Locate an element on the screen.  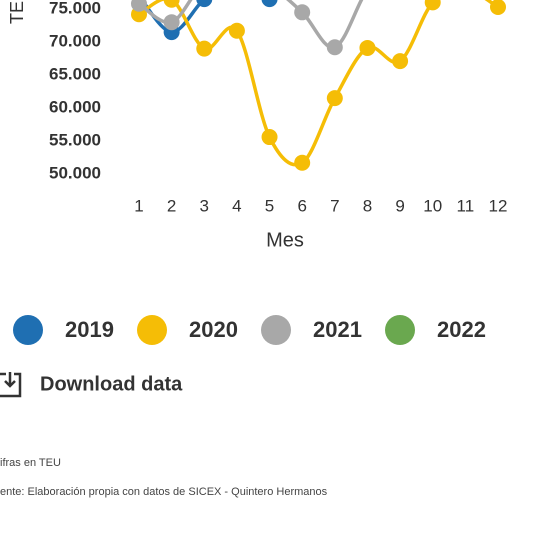
x-tick-label: 10 is located at coordinates (432, 205).